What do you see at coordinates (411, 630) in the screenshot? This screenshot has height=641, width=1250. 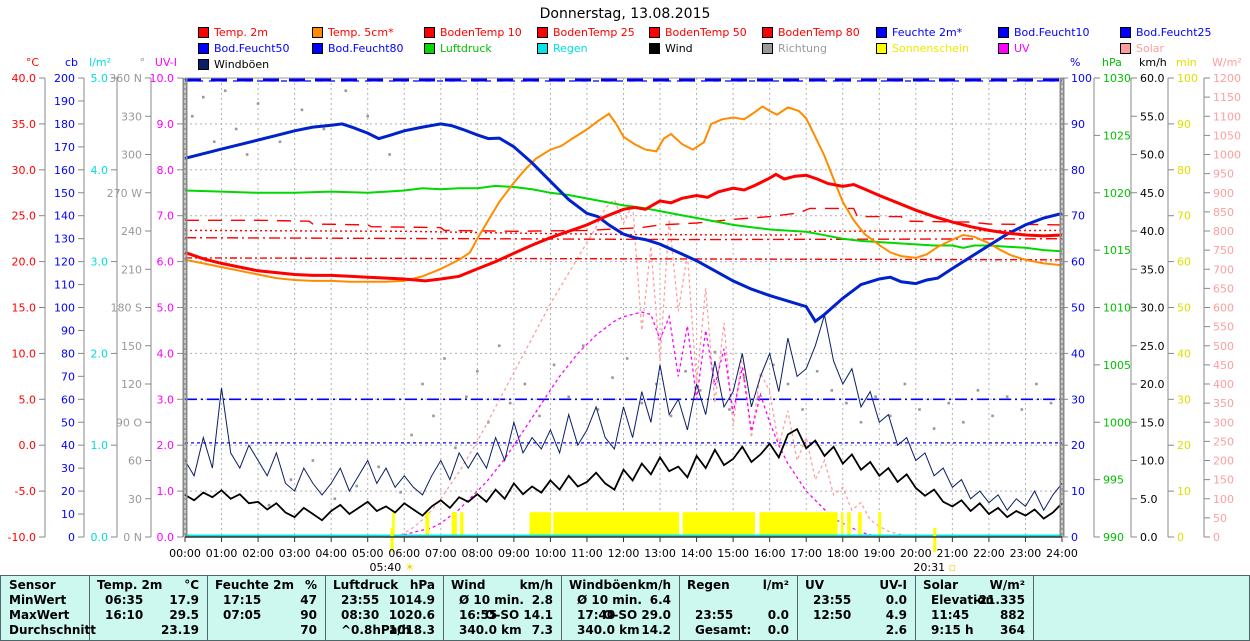 I see `table-value: 1018.3` at bounding box center [411, 630].